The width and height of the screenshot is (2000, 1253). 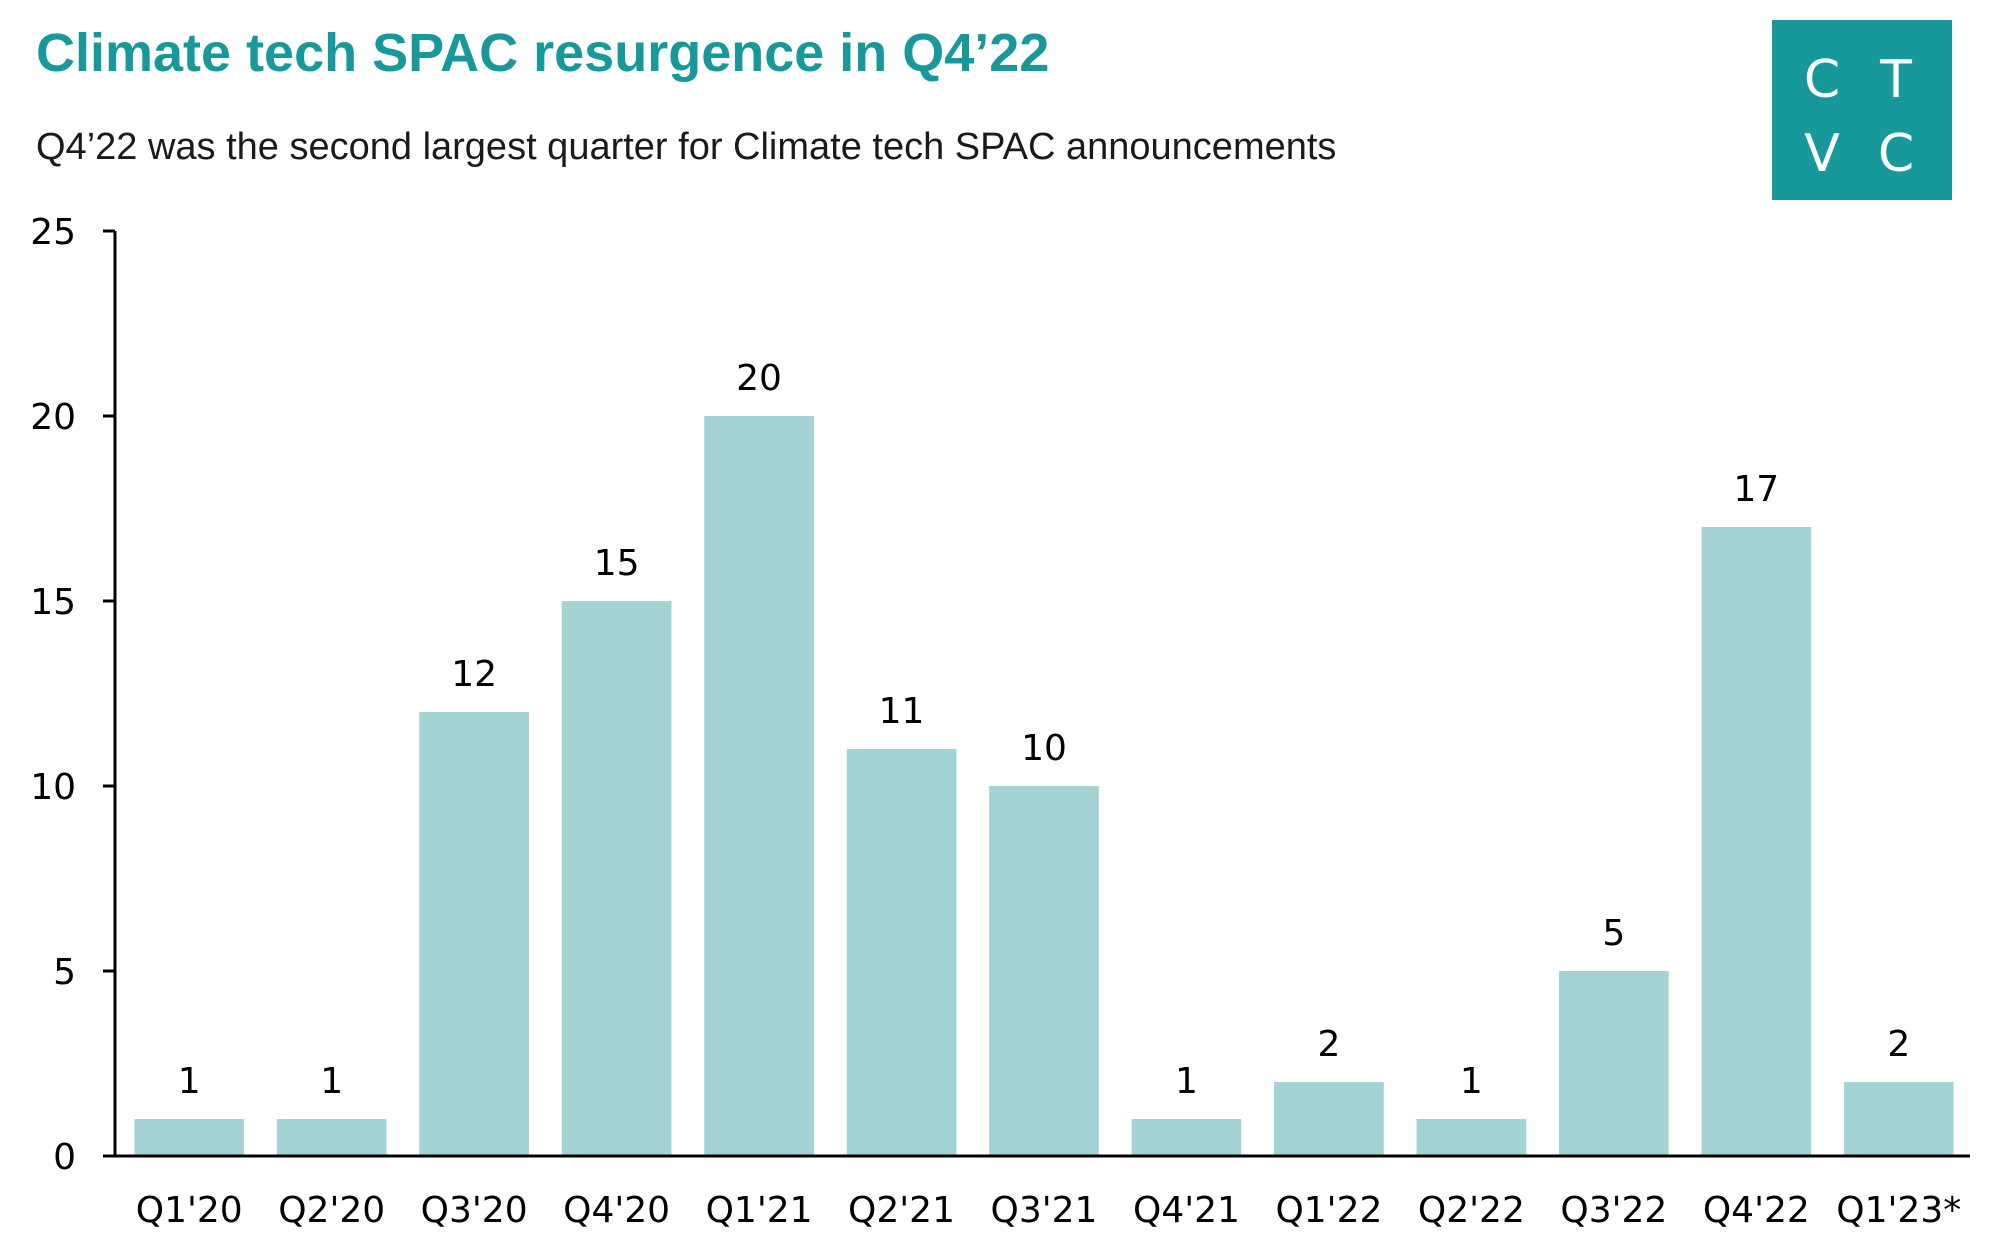 I want to click on x-tick-label: Q3'22, so click(x=1613, y=1210).